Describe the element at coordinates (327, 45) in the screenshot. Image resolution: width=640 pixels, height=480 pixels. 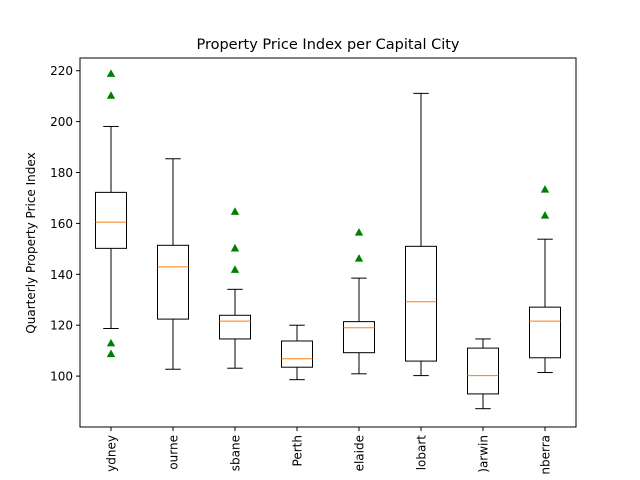
I see `chart-title: Property Price Index per Capital City` at that location.